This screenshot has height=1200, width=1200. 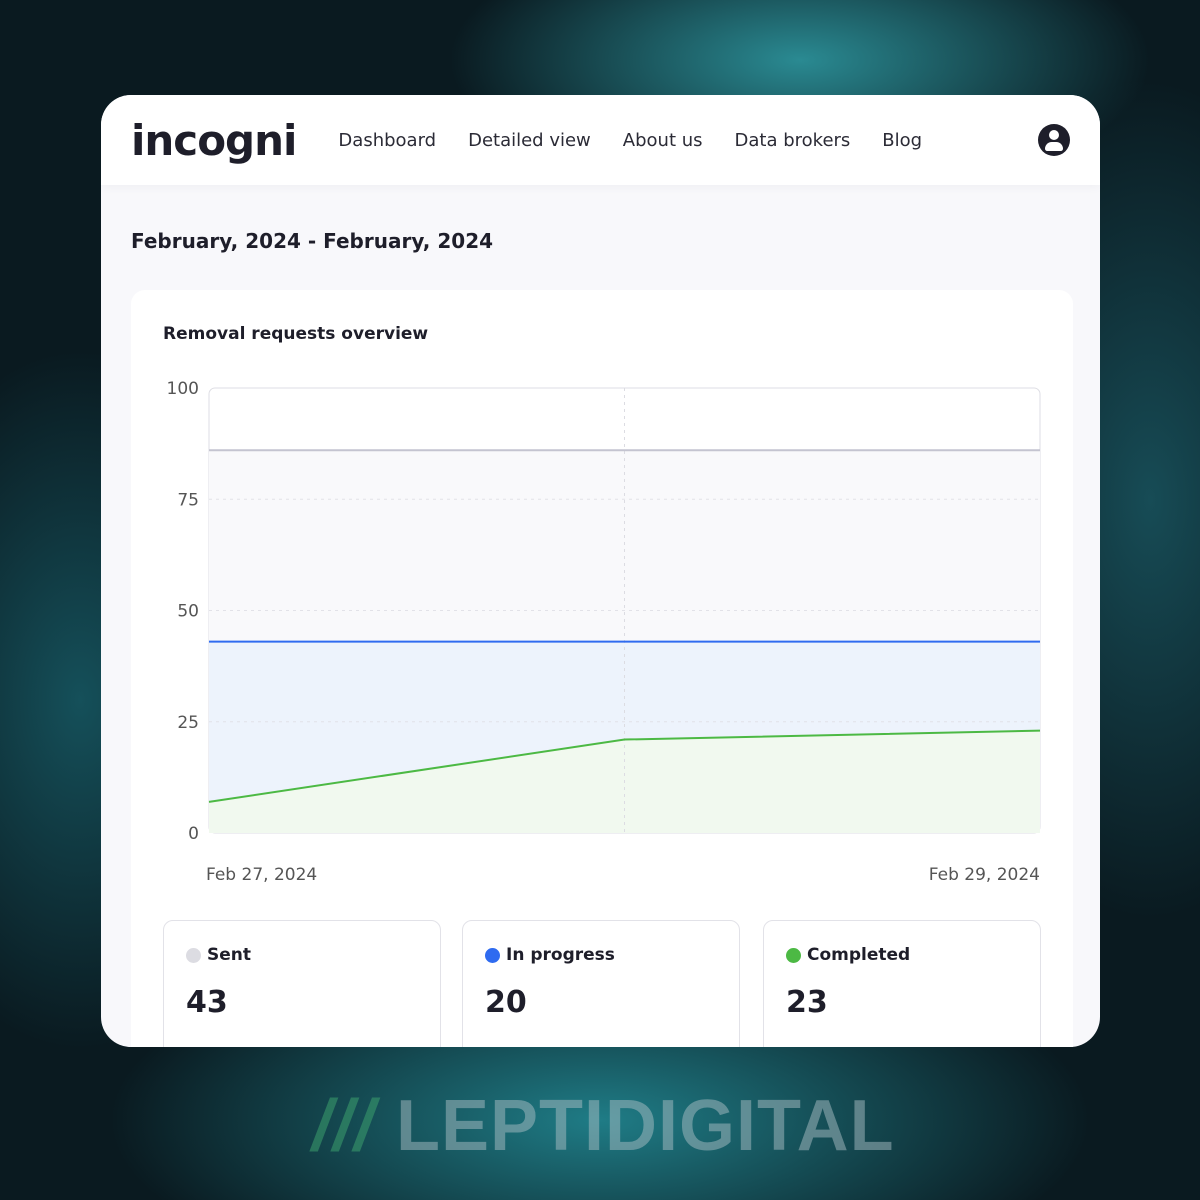 I want to click on nav-detailed-view: Detailed view, so click(x=529, y=140).